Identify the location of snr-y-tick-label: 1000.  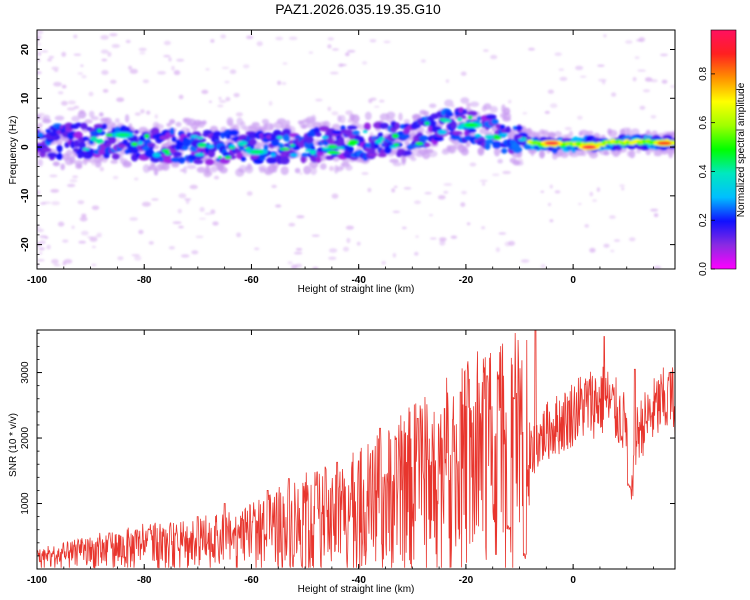
(25, 503).